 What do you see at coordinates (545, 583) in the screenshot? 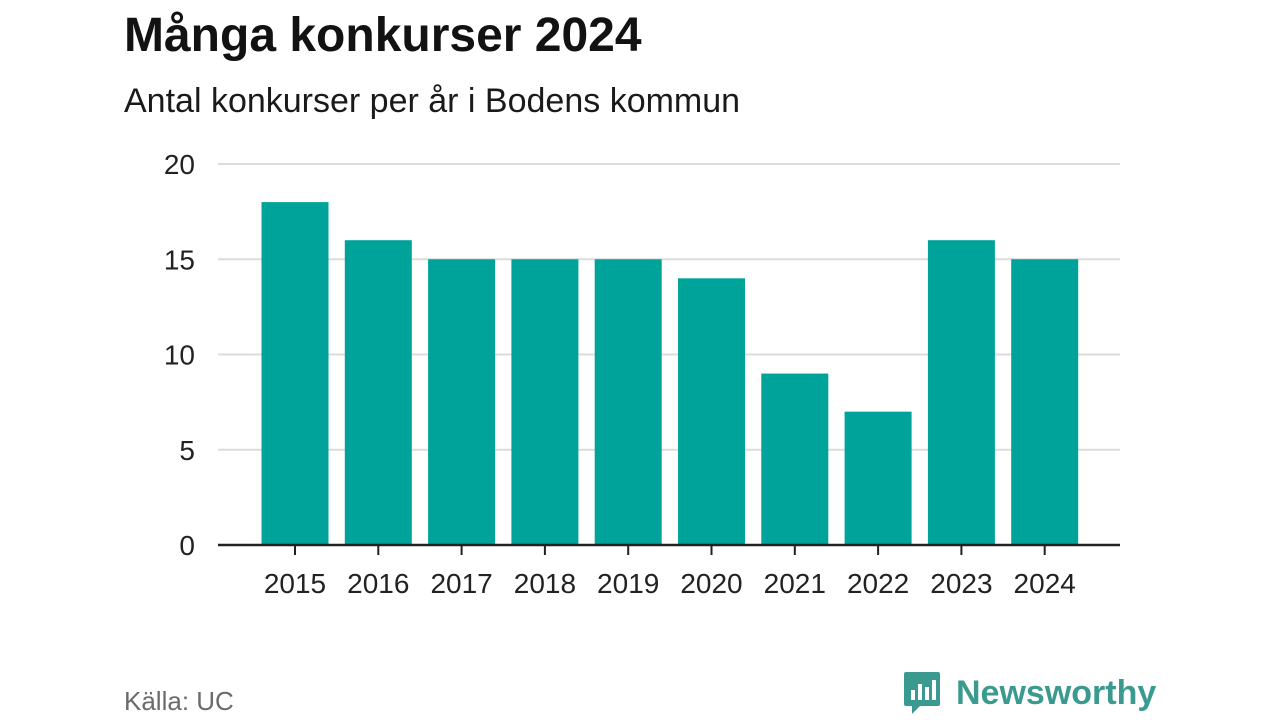
I see `x-tick-label: 2018` at bounding box center [545, 583].